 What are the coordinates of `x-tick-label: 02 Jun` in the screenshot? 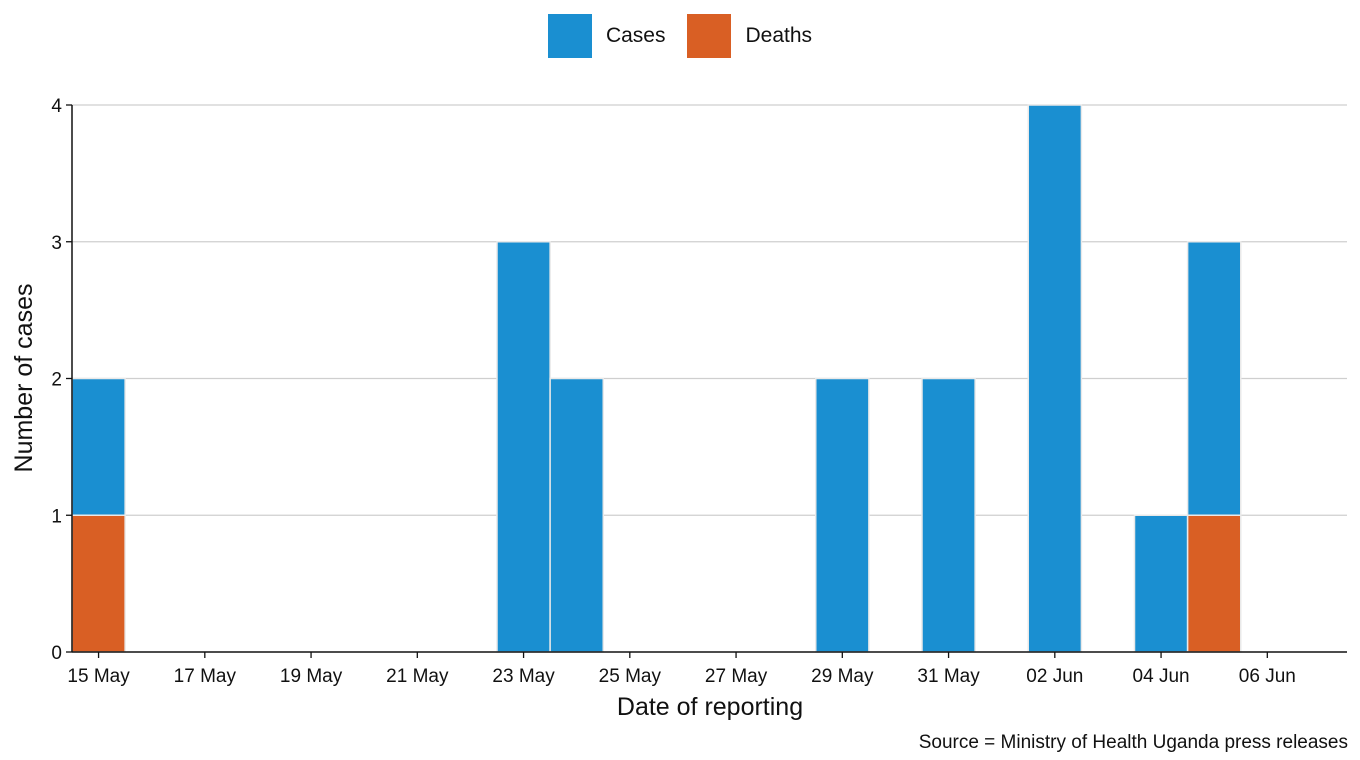 It's located at (1054, 676).